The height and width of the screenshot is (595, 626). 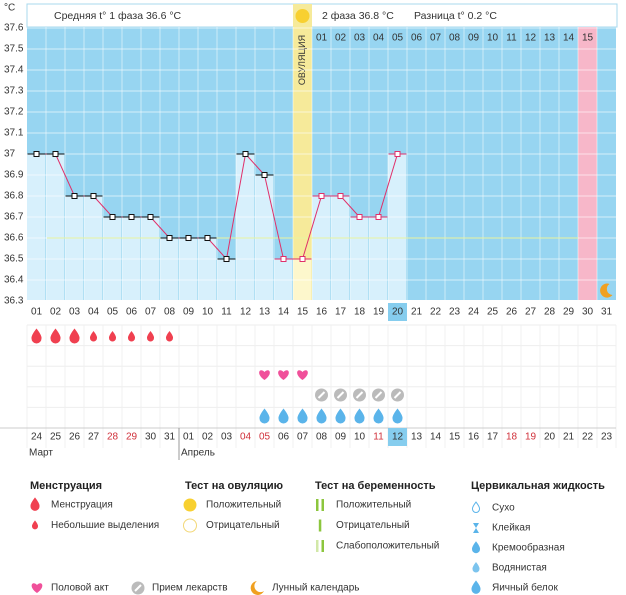 I want to click on y-tick-label: 37.6, so click(x=14, y=28).